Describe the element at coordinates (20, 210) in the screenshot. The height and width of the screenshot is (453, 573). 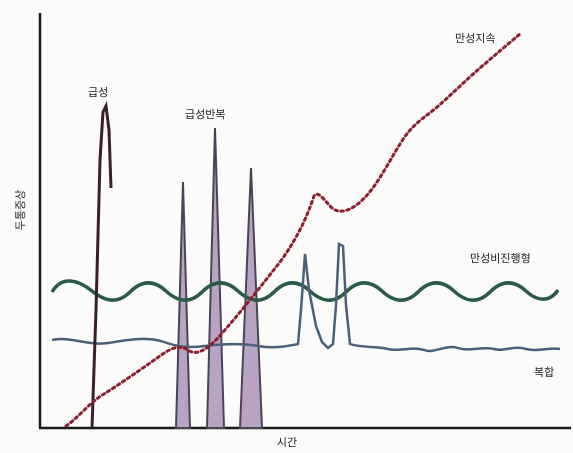
I see `y-axis-title: 두통증상` at that location.